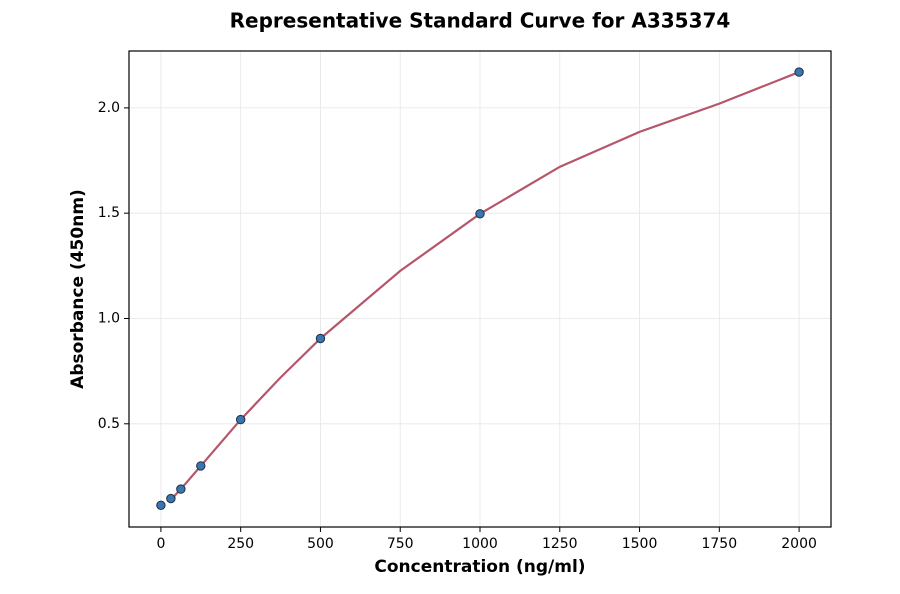 This screenshot has width=900, height=594. What do you see at coordinates (479, 567) in the screenshot?
I see `x-axis-label: Concentration (ng/ml)` at bounding box center [479, 567].